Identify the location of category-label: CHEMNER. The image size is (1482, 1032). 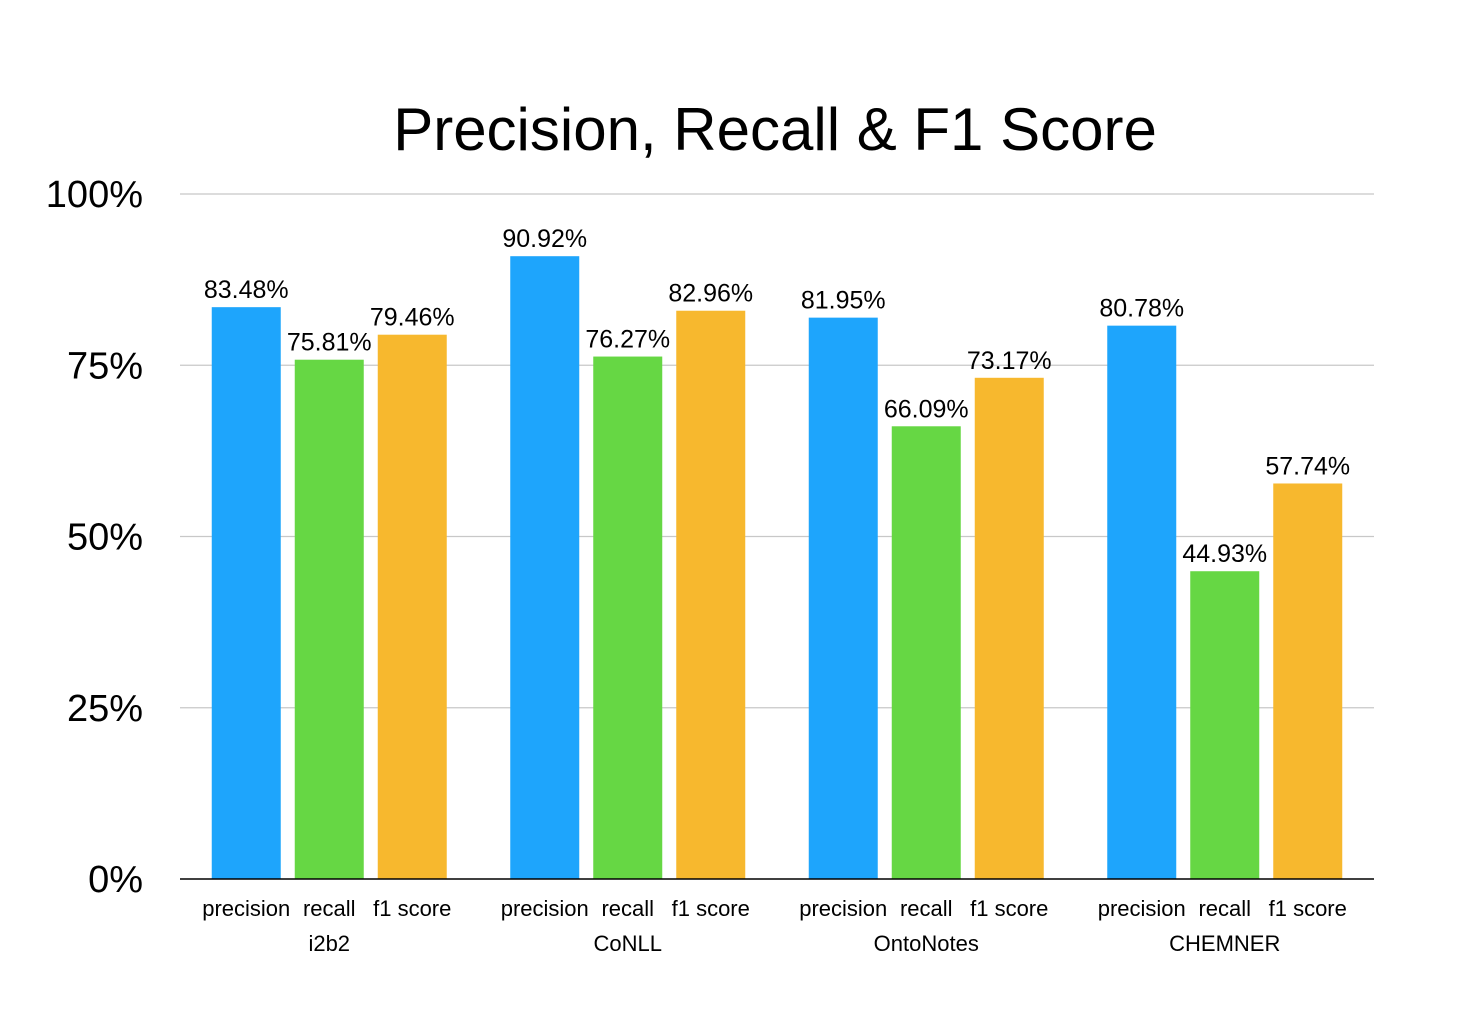
(1224, 943).